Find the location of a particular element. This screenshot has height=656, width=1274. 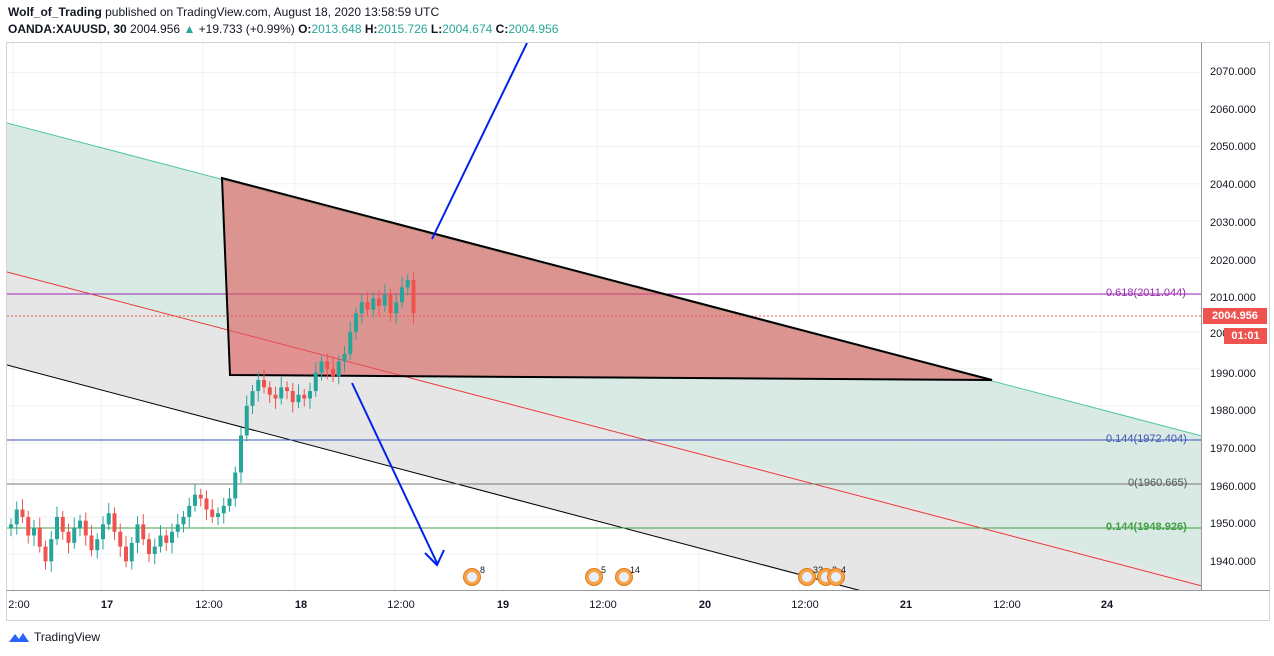

price-tick: 2010.000 is located at coordinates (1233, 298).